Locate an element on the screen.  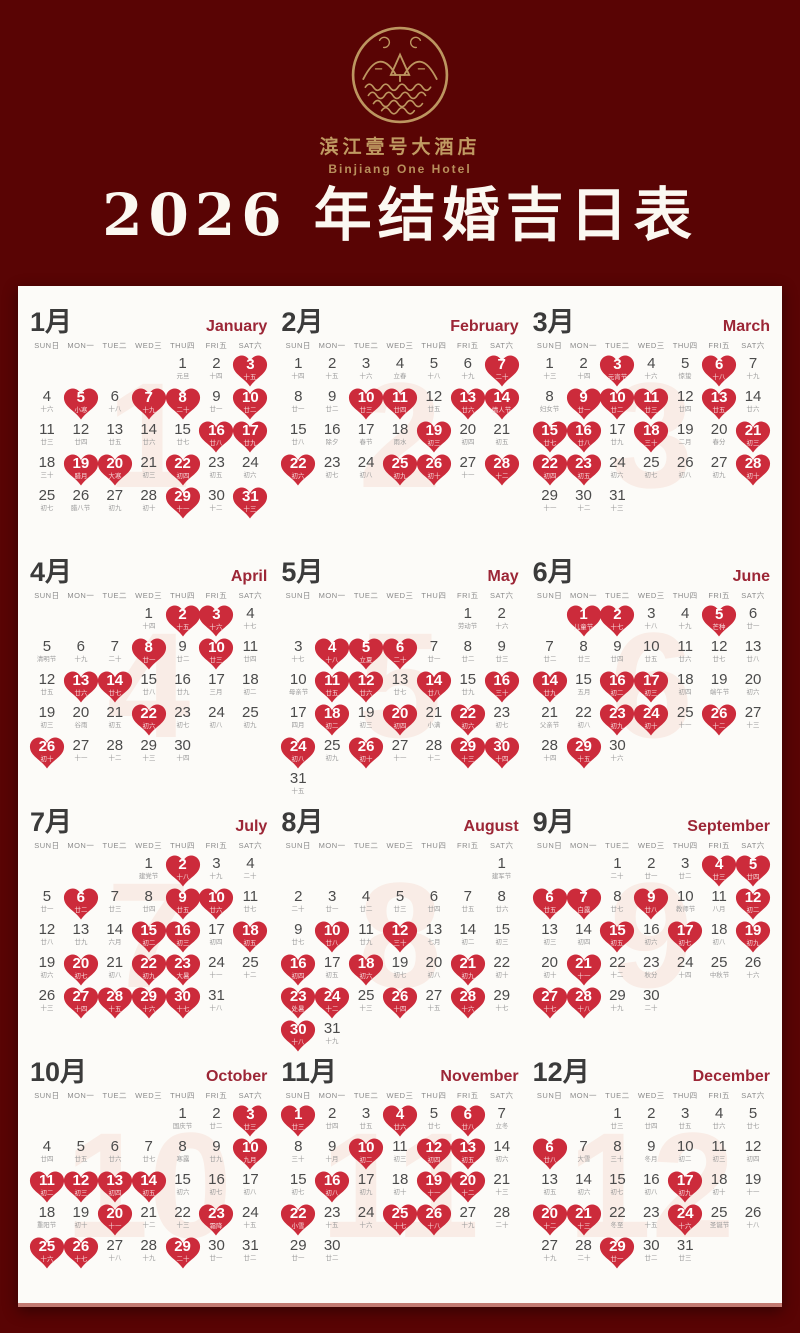
lunar-label: 十一 is located at coordinates (468, 475).